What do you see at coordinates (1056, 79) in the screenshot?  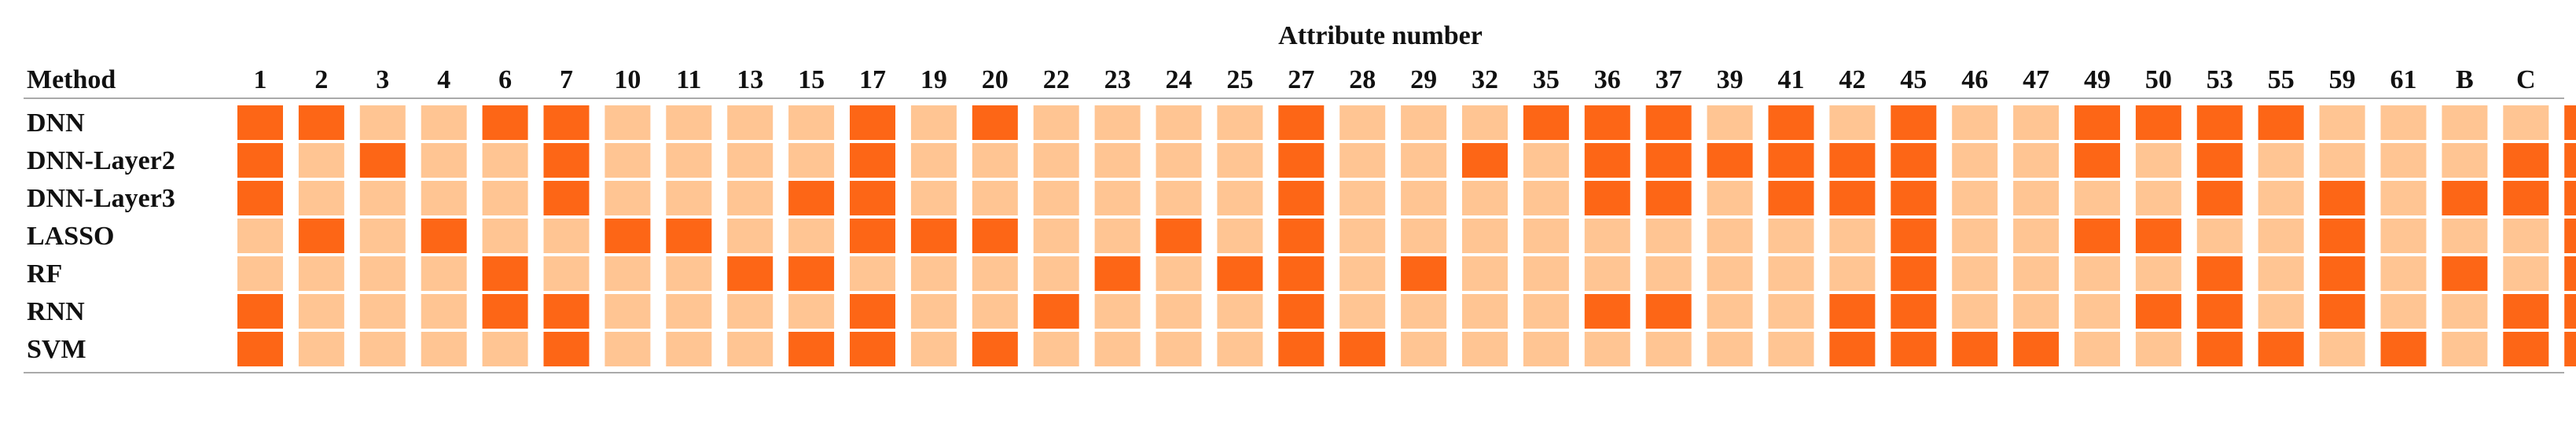 I see `column-label: 22` at bounding box center [1056, 79].